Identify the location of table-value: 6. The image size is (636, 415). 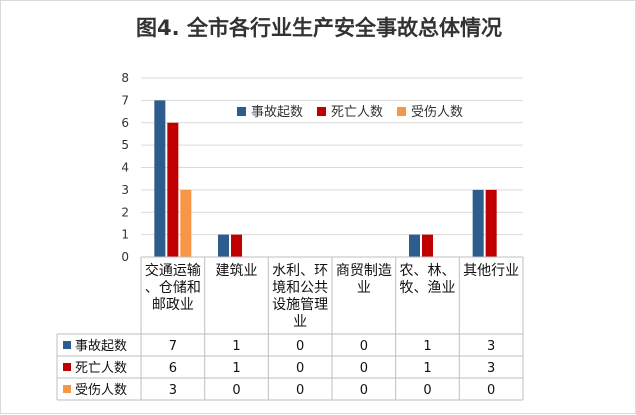
(173, 368).